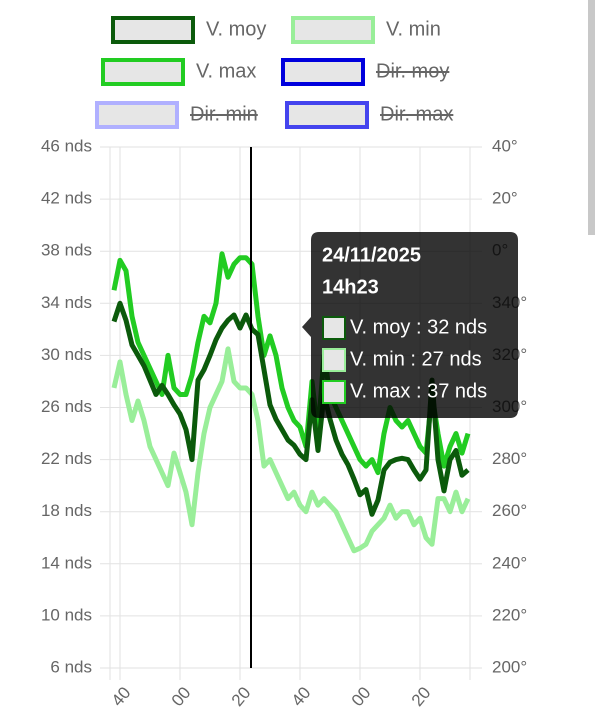  I want to click on y-tick-label: 38 nds, so click(66, 250).